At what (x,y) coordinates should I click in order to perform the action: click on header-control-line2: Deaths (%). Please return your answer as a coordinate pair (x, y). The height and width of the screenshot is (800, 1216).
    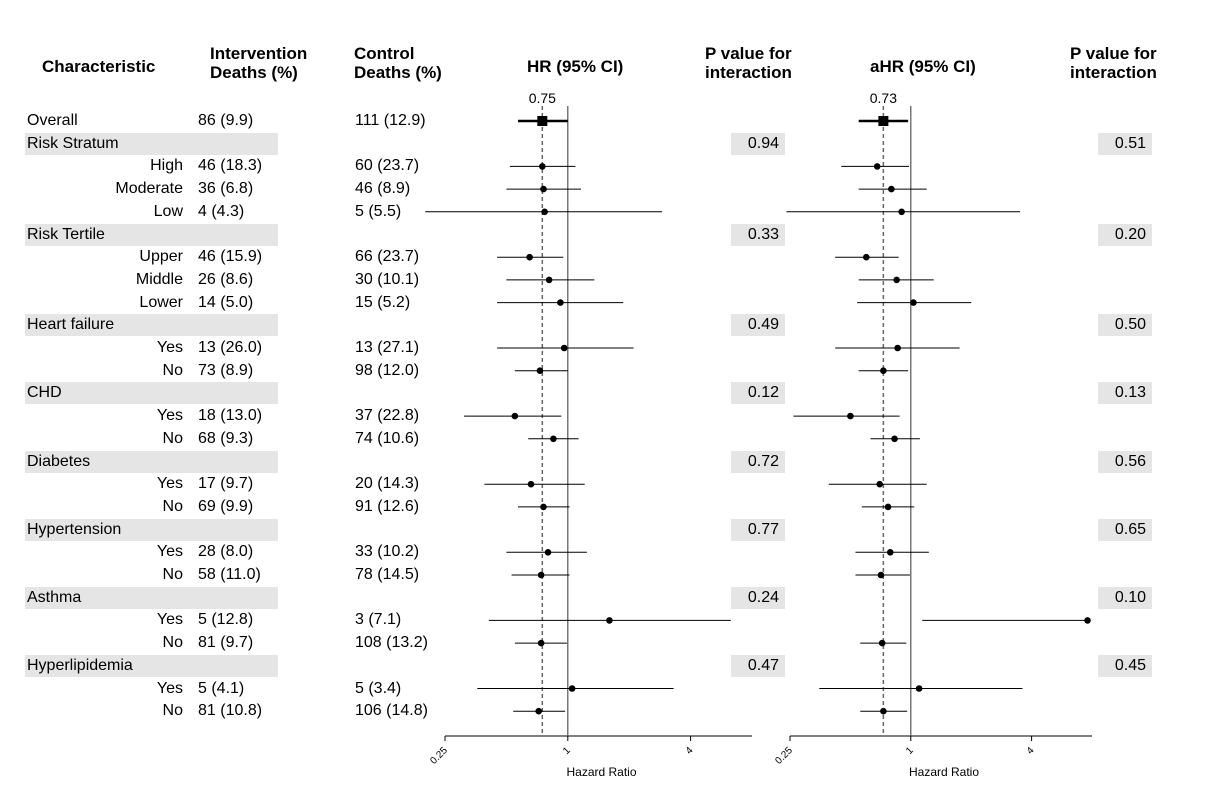
    Looking at the image, I should click on (398, 72).